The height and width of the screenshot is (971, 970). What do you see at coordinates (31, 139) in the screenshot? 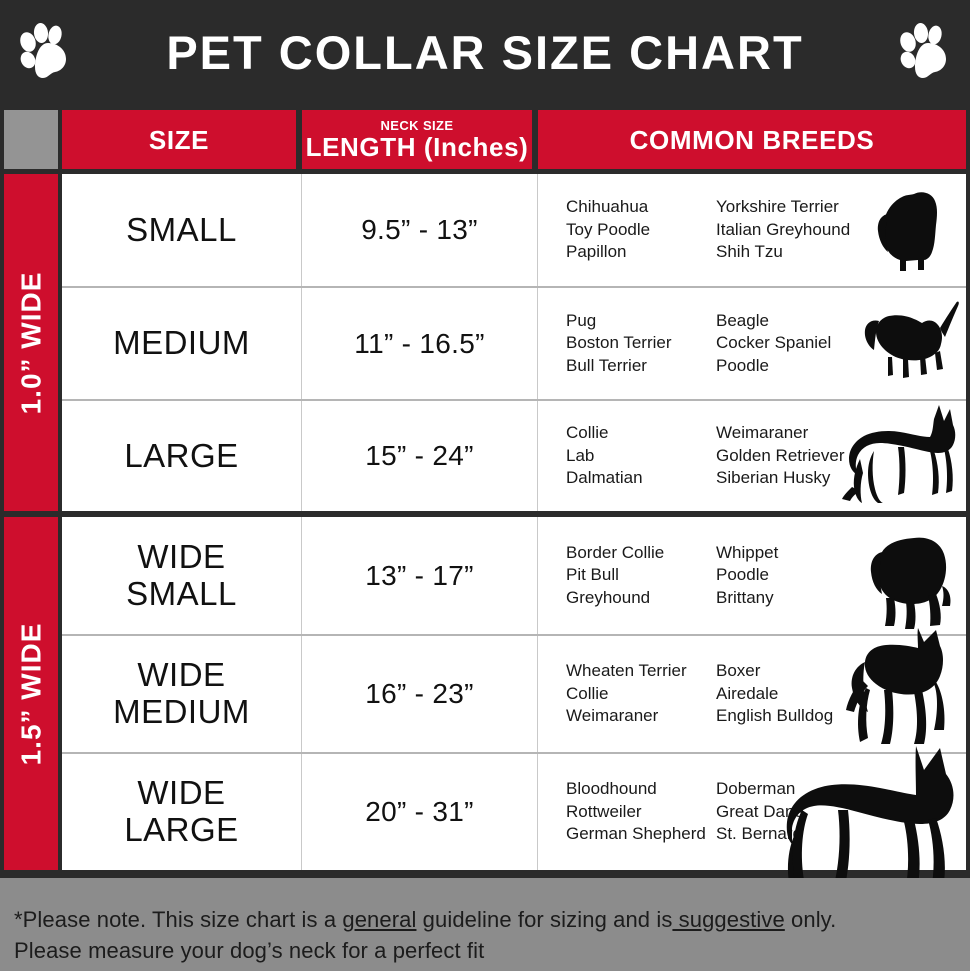
I see `table-corner-cell` at bounding box center [31, 139].